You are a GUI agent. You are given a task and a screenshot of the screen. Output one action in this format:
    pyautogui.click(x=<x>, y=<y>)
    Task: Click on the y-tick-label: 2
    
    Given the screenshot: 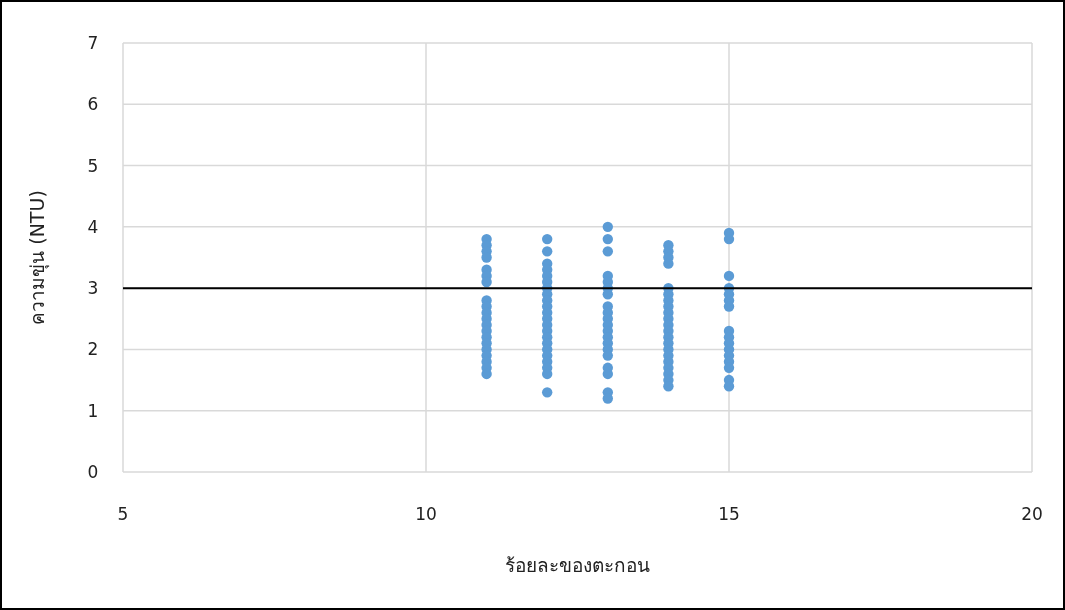 What is the action you would take?
    pyautogui.click(x=93, y=349)
    